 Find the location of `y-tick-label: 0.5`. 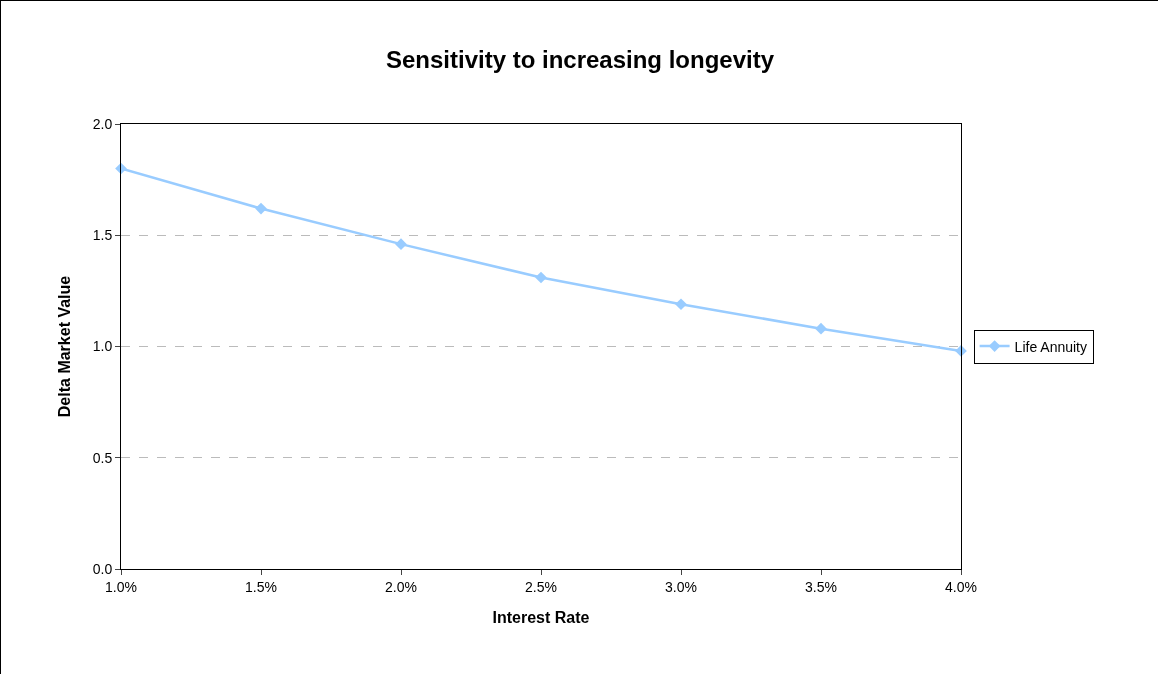

y-tick-label: 0.5 is located at coordinates (102, 457).